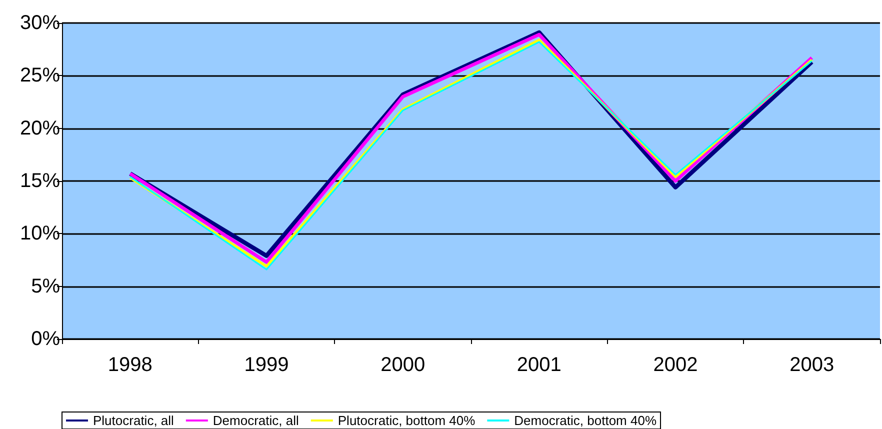 The height and width of the screenshot is (429, 882). I want to click on x-tick-label: 2002, so click(675, 365).